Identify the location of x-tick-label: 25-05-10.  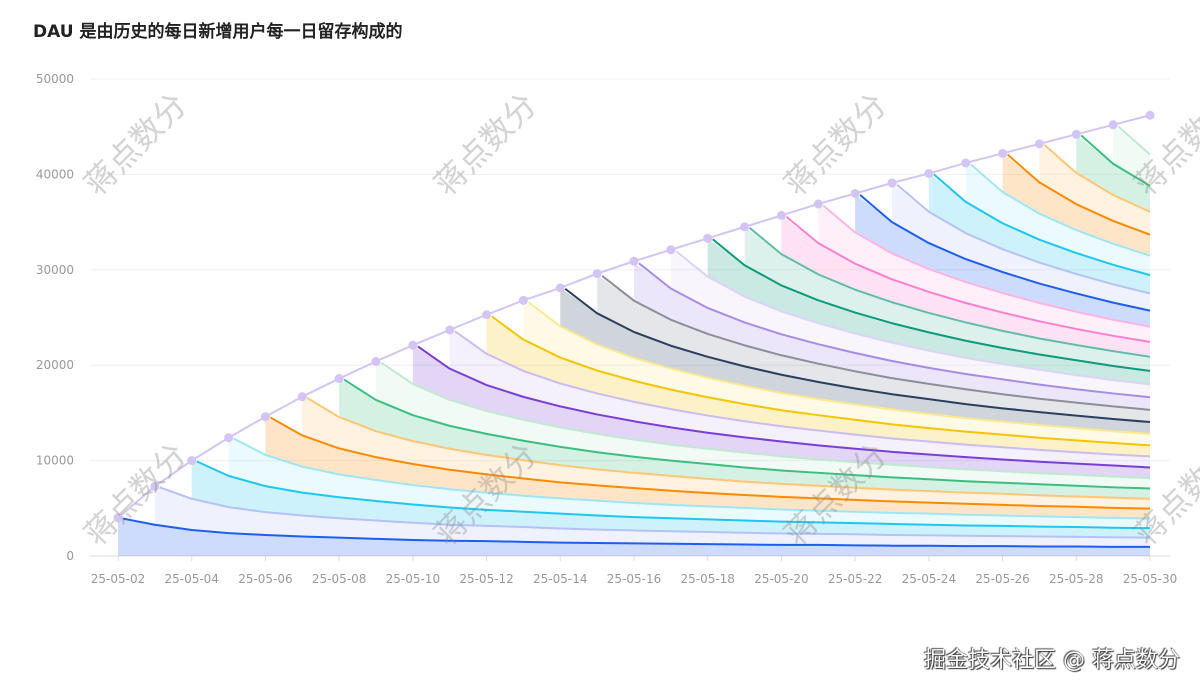
(413, 579).